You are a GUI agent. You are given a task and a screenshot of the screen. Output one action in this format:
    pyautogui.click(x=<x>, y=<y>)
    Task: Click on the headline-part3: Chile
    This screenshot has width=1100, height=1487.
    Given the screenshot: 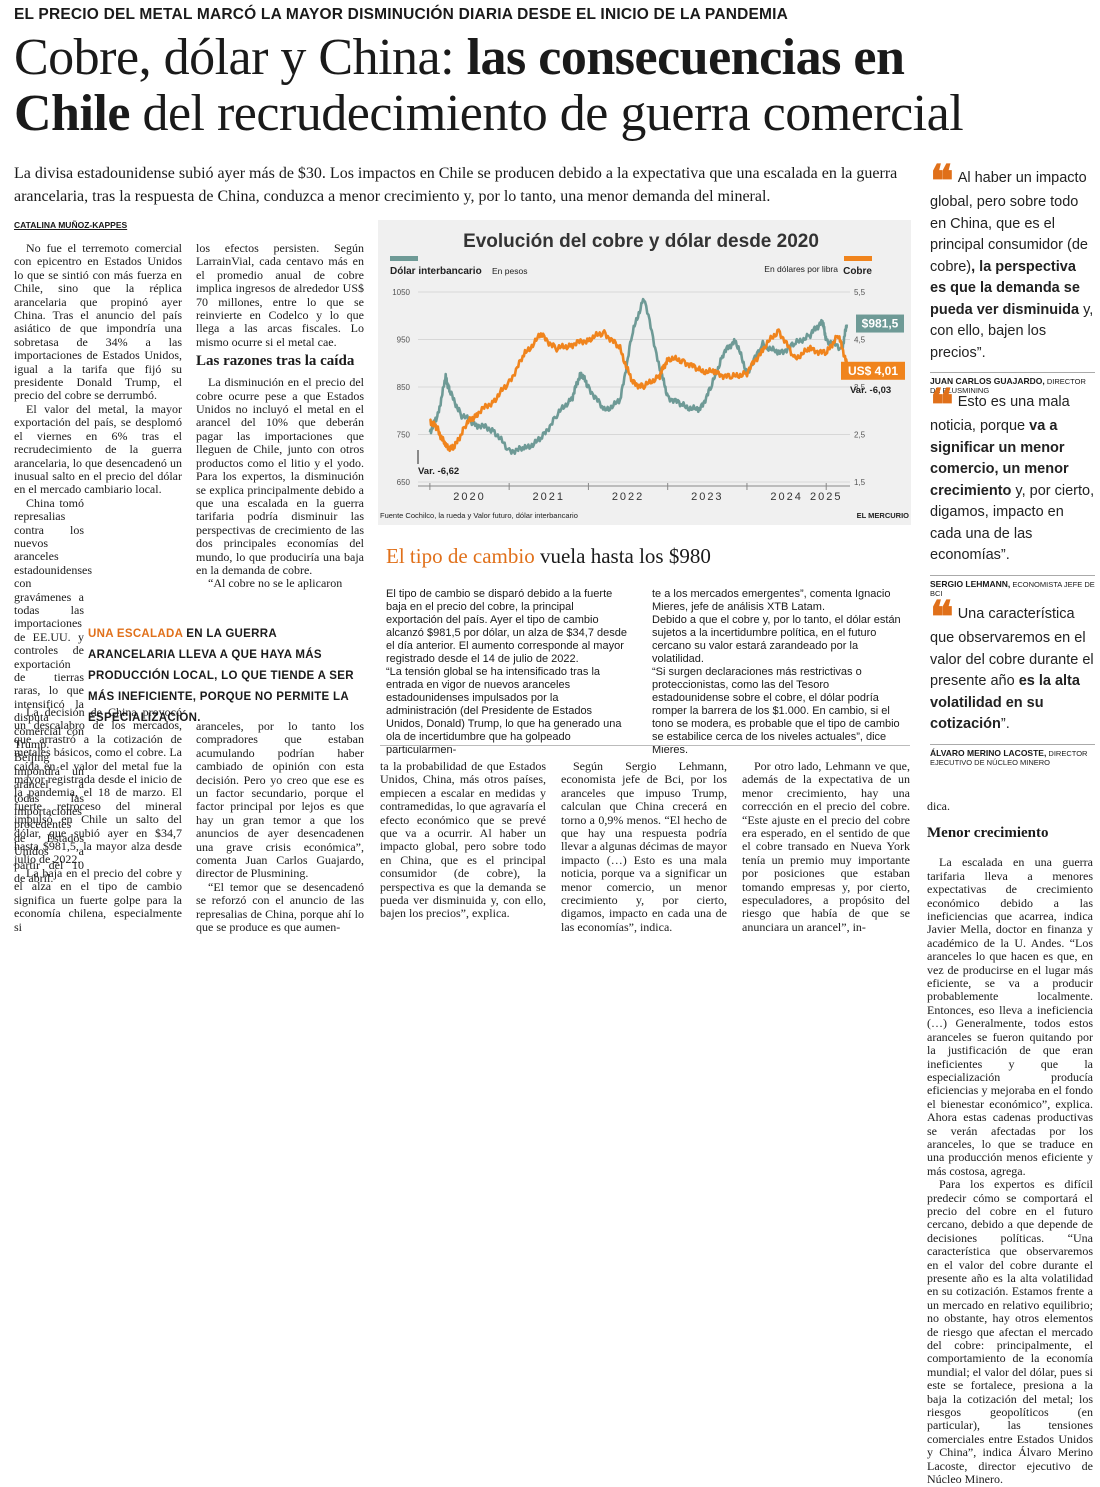 What is the action you would take?
    pyautogui.click(x=72, y=113)
    